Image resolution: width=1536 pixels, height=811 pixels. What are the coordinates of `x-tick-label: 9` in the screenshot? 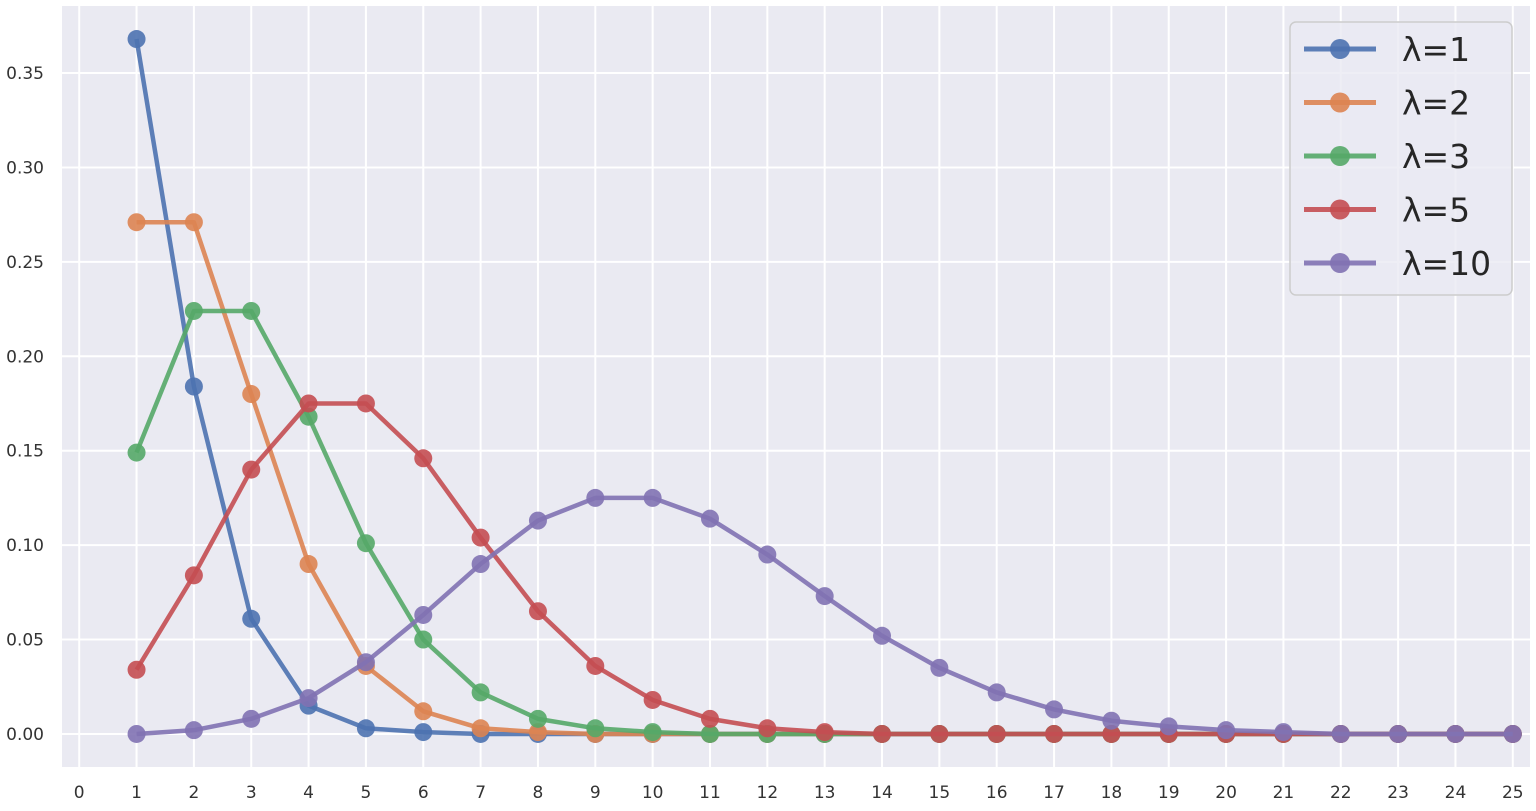 It's located at (595, 793).